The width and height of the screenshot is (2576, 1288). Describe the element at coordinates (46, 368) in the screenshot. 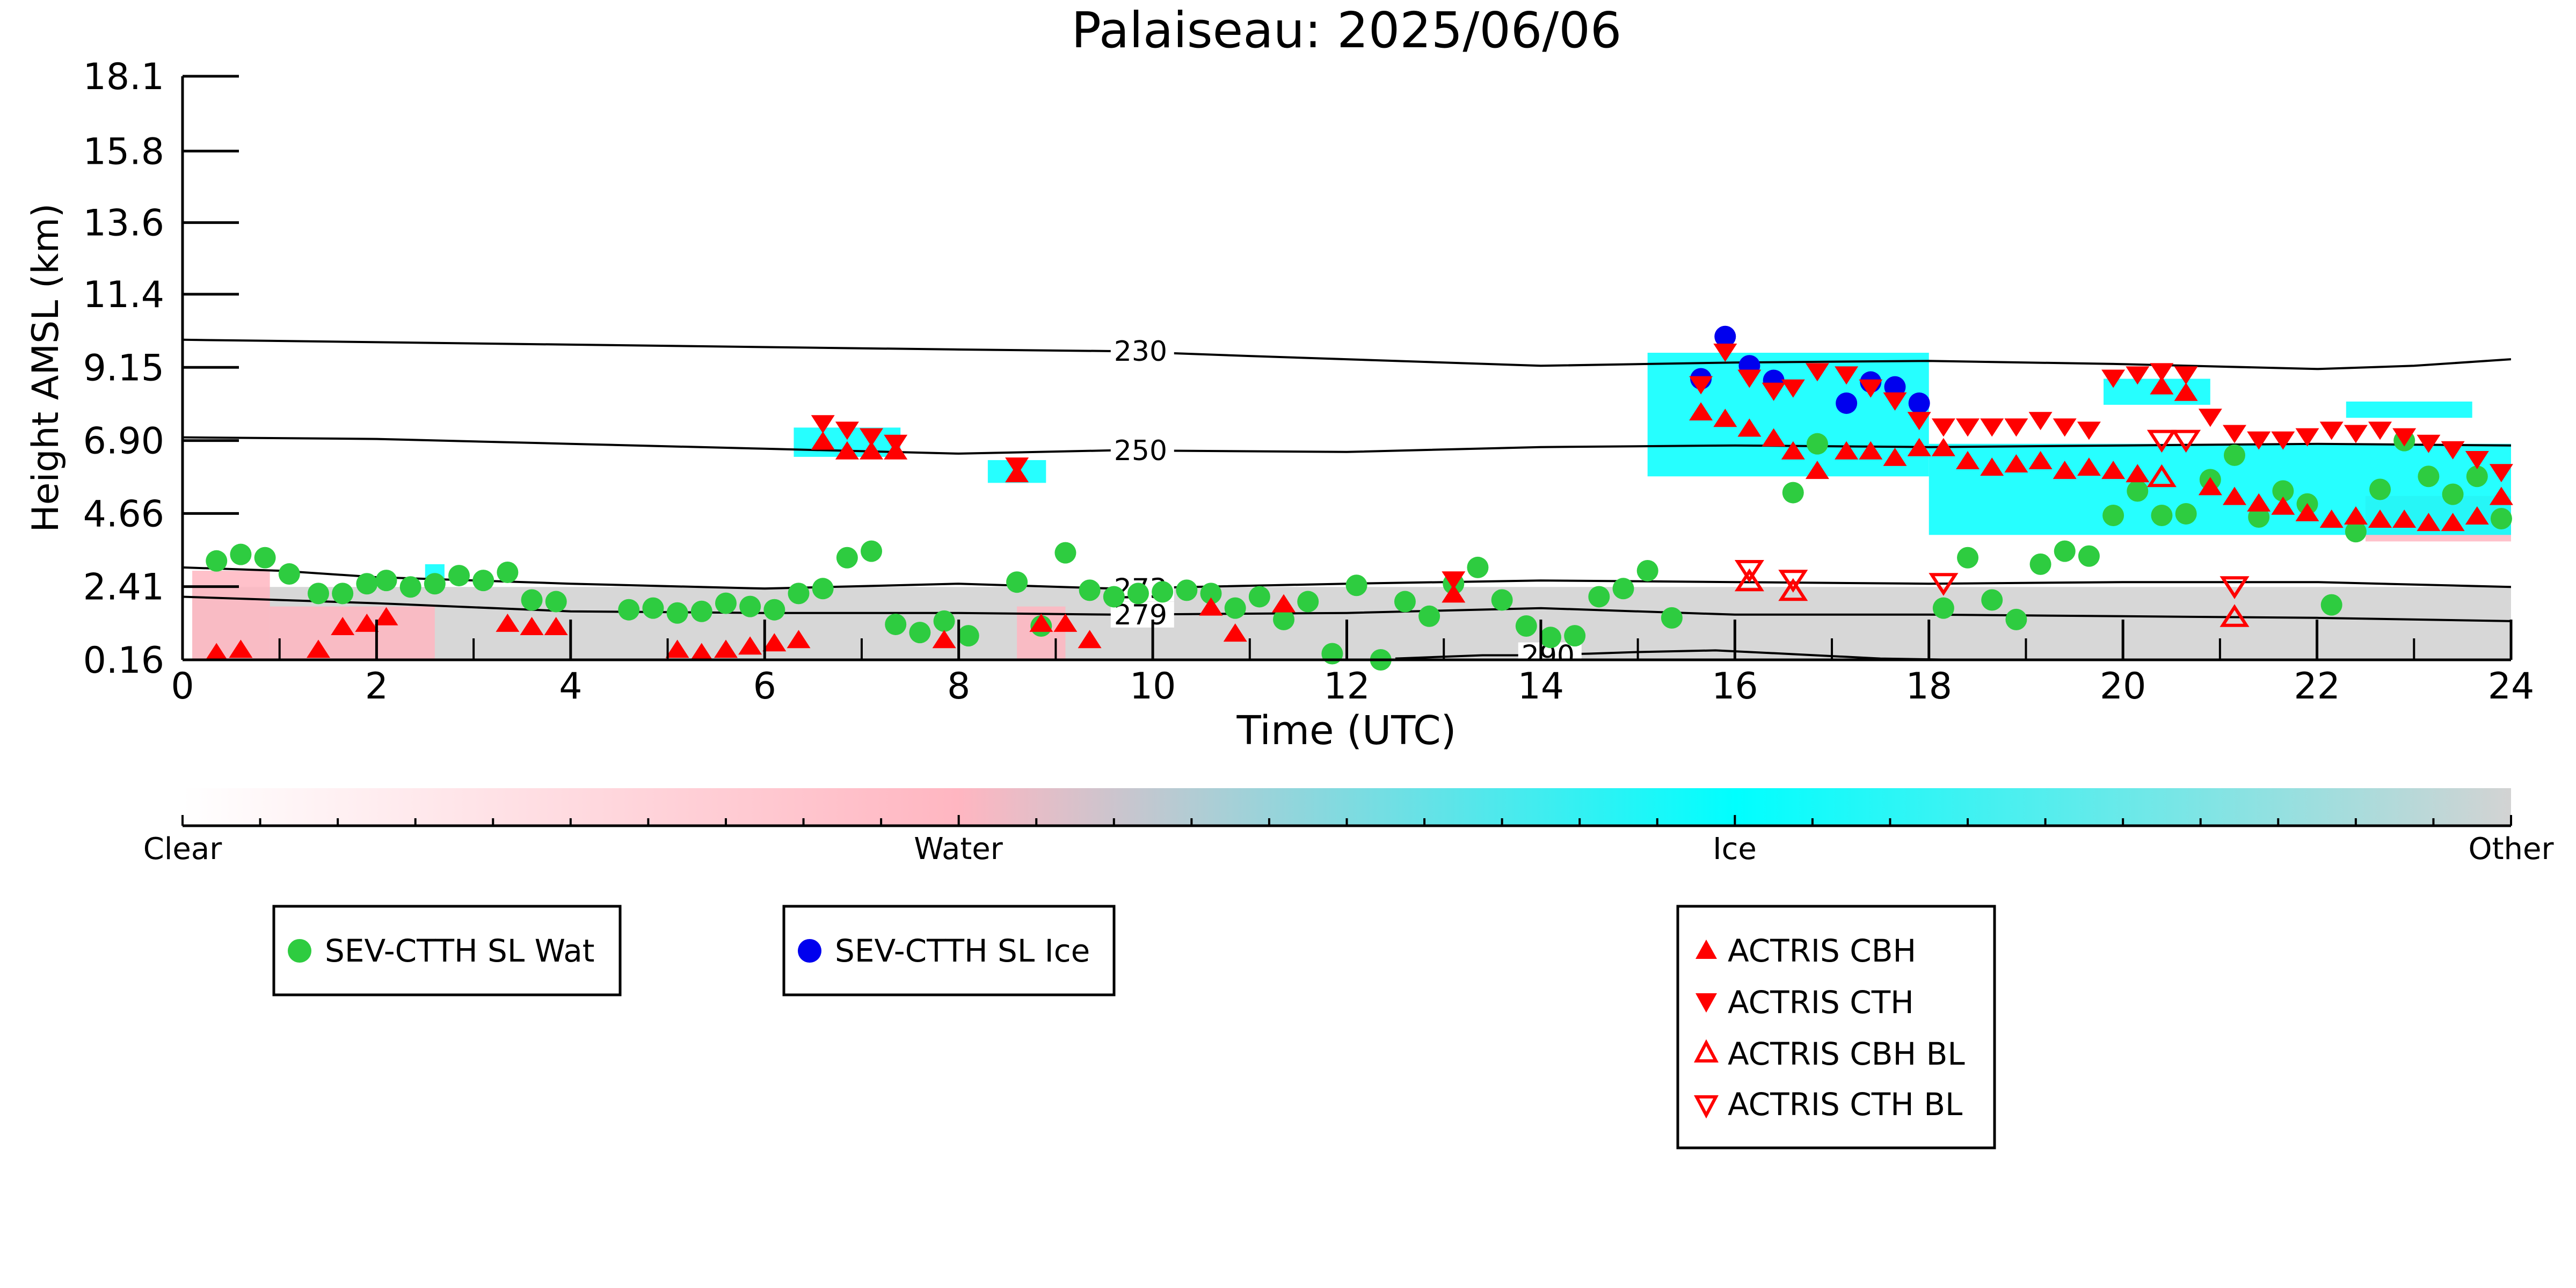

I see `y-axis-label: Height AMSL (km)` at that location.